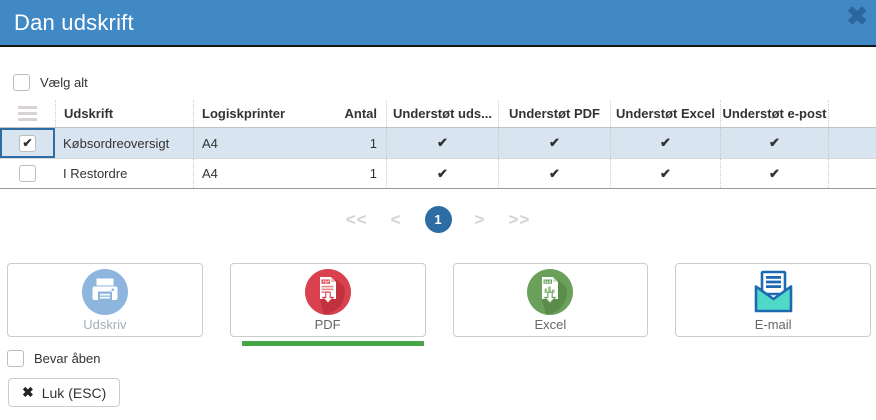  Describe the element at coordinates (15, 358) in the screenshot. I see `keep-open-checkbox-box` at that location.